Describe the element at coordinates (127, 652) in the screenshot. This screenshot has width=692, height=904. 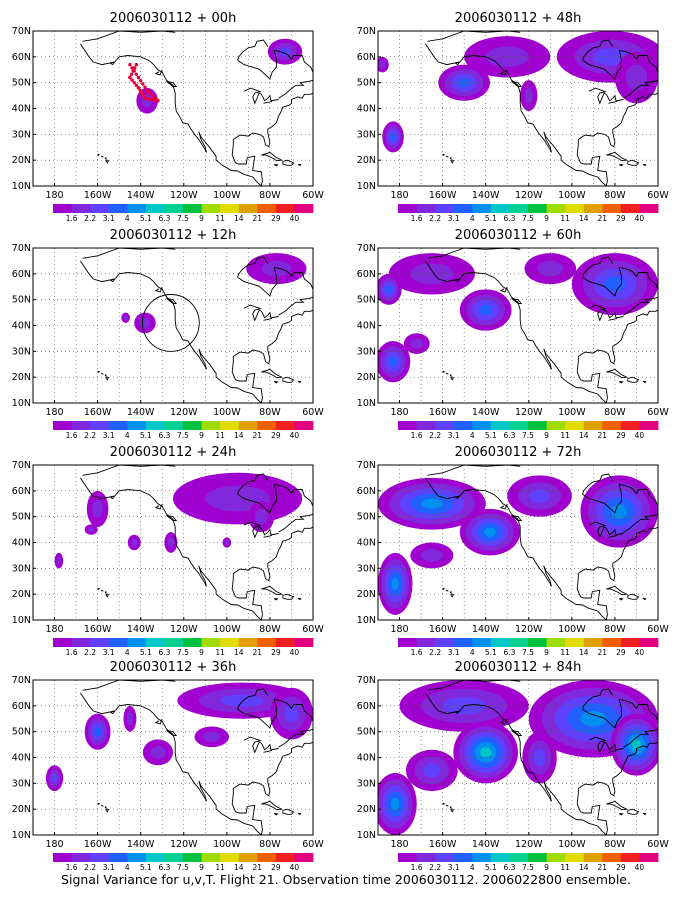
I see `colorbar-label: 4` at that location.